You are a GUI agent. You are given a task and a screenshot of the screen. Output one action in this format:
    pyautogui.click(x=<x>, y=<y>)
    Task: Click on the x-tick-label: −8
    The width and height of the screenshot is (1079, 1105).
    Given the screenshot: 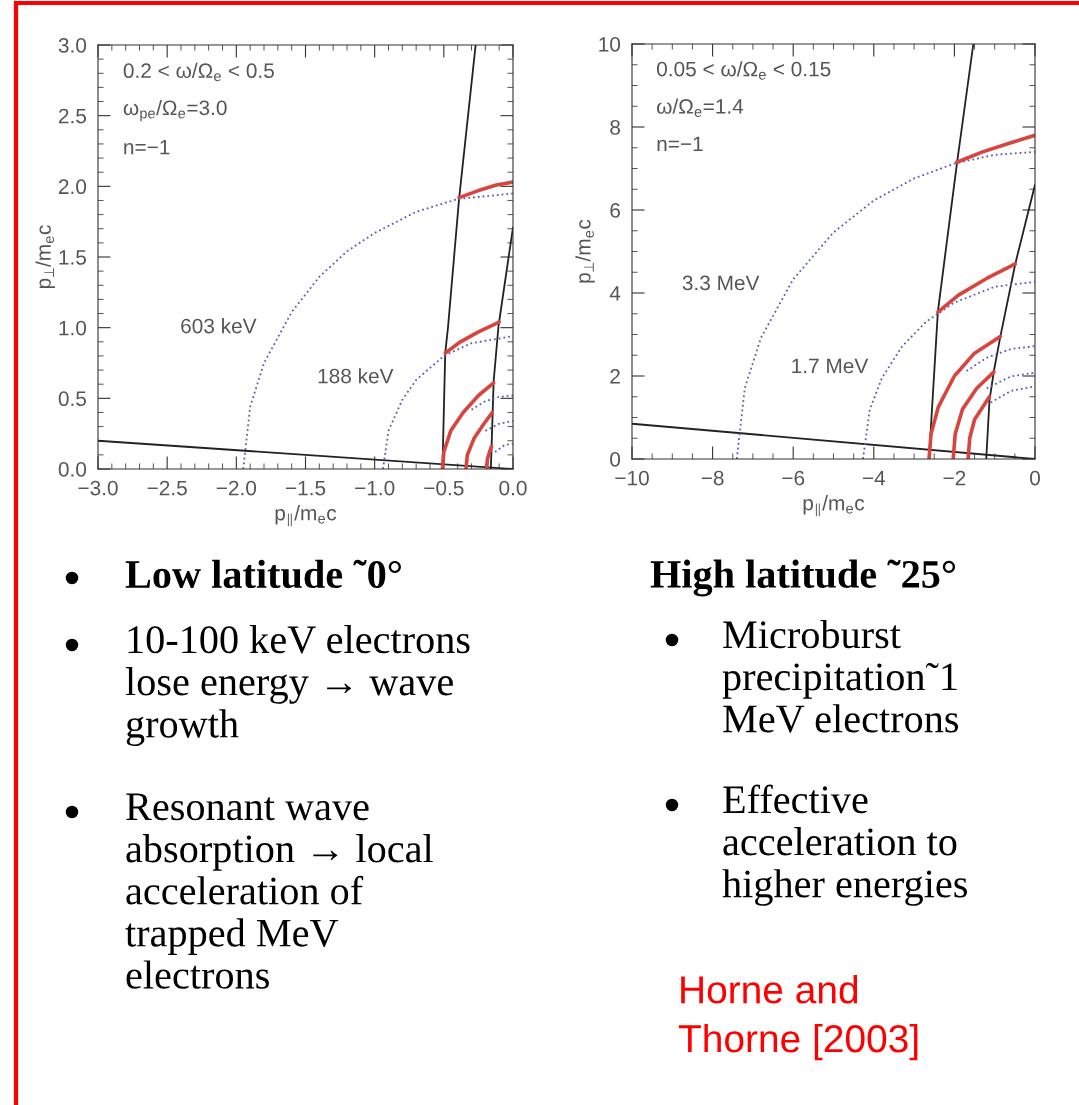 What is the action you would take?
    pyautogui.click(x=712, y=478)
    